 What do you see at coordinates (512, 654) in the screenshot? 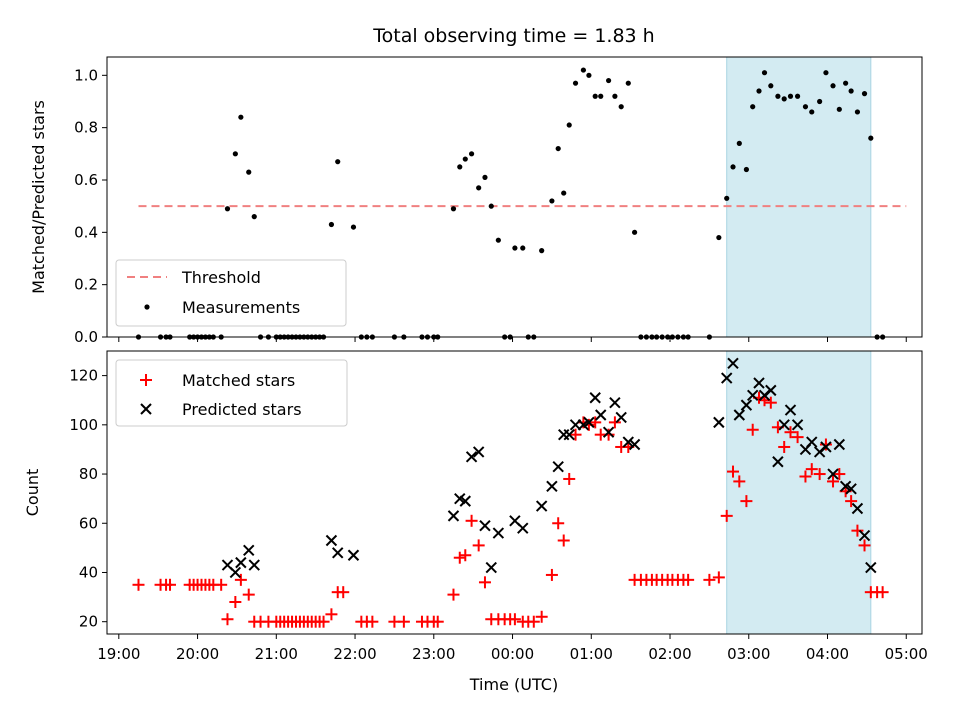
I see `x-tick-label: 00:00` at bounding box center [512, 654].